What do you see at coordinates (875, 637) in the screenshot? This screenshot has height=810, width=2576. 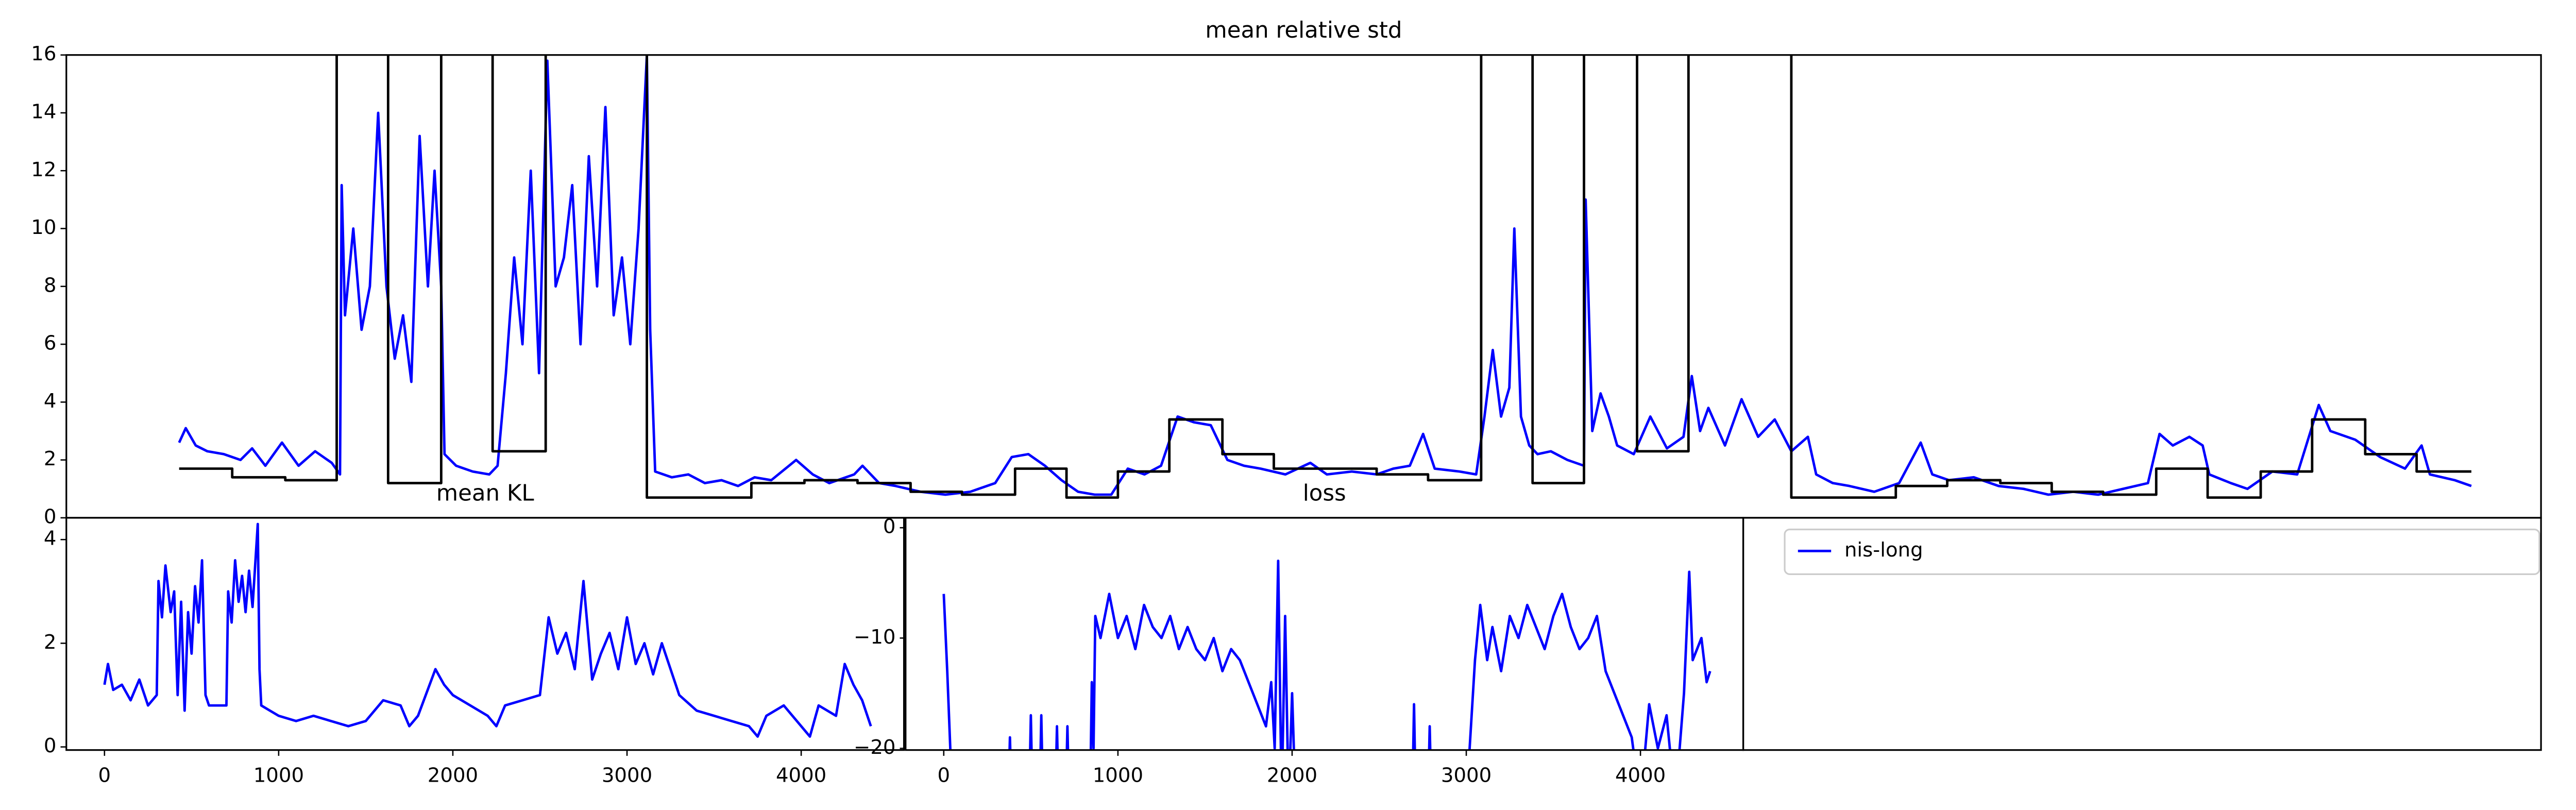 I see `y-tick-label: −10` at bounding box center [875, 637].